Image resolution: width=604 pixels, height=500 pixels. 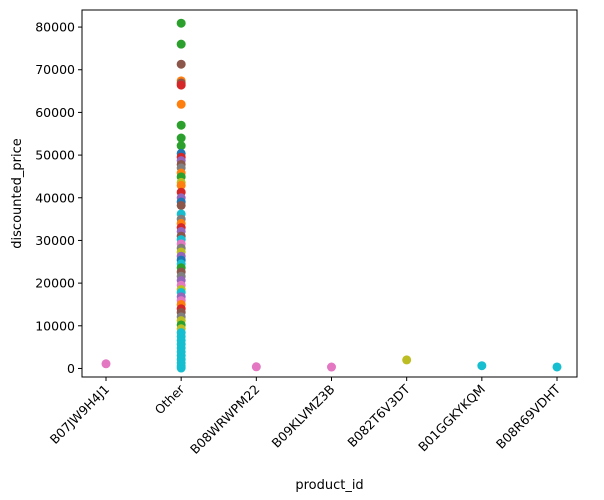 I want to click on x-axis-label: product_id, so click(x=329, y=485).